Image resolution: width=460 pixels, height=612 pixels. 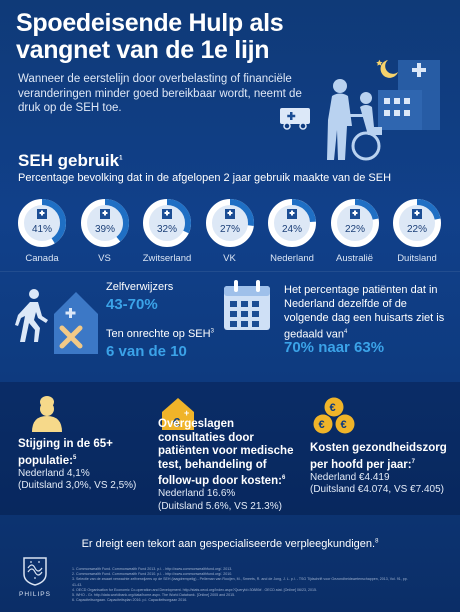 What do you see at coordinates (230, 271) in the screenshot?
I see `divider` at bounding box center [230, 271].